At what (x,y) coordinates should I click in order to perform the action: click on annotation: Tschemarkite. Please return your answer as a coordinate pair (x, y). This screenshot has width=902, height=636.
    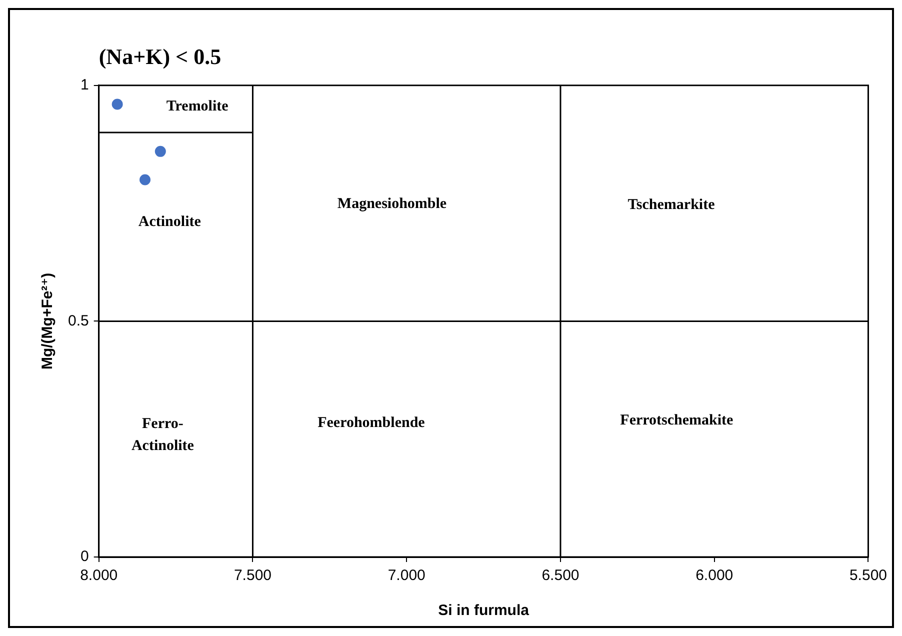
    Looking at the image, I should click on (672, 205).